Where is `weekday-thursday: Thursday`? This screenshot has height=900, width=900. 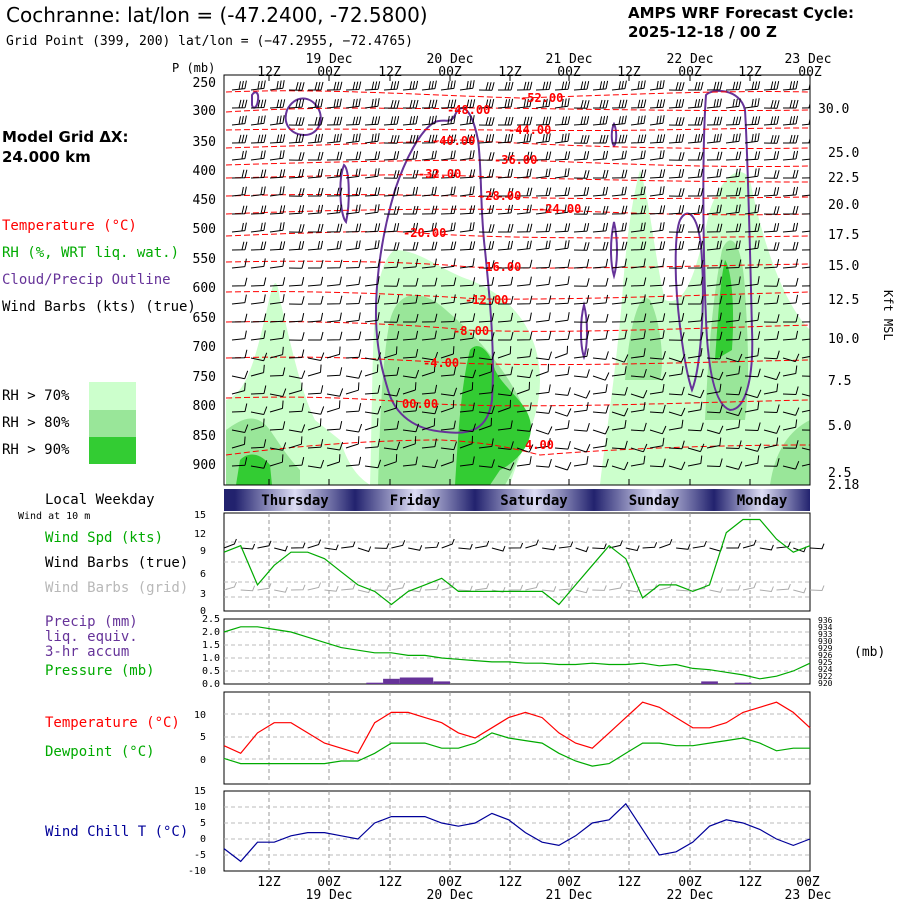
weekday-thursday: Thursday is located at coordinates (295, 501).